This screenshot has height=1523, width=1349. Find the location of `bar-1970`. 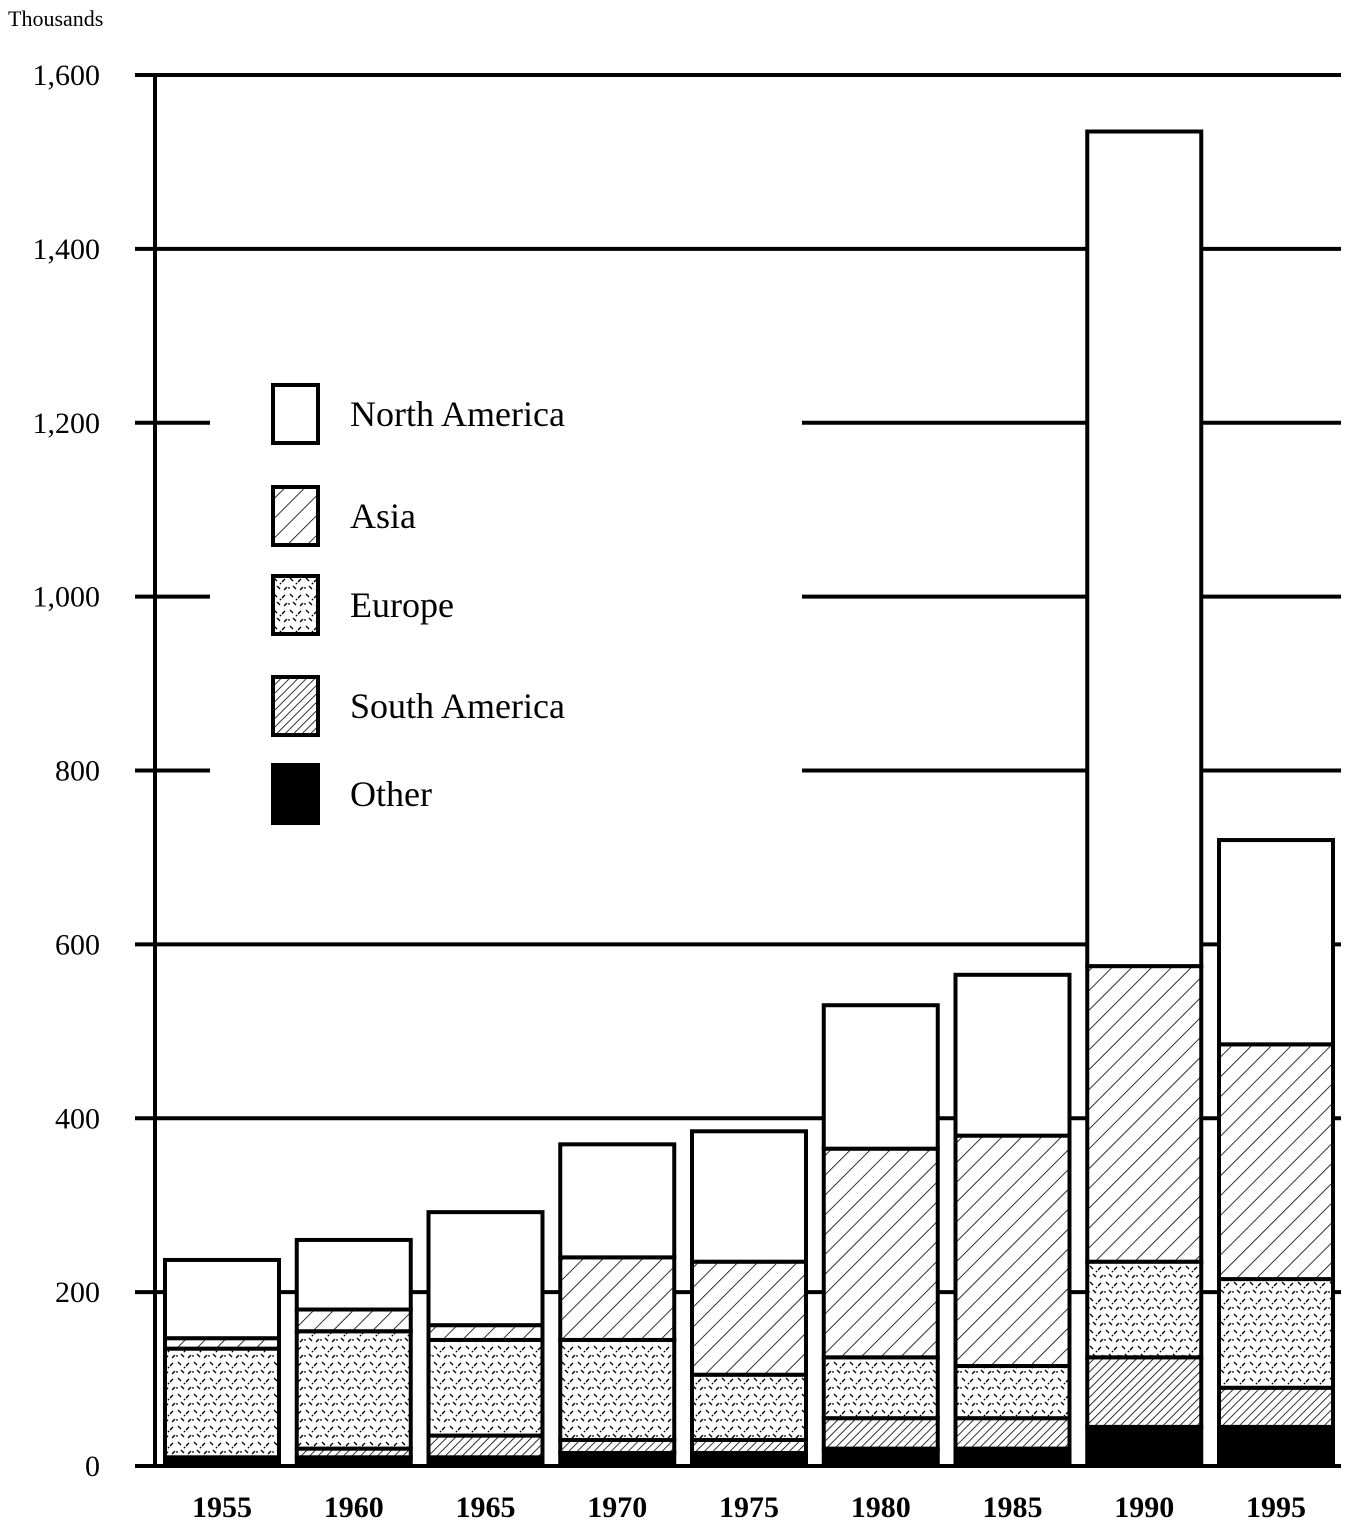

bar-1970 is located at coordinates (617, 1305).